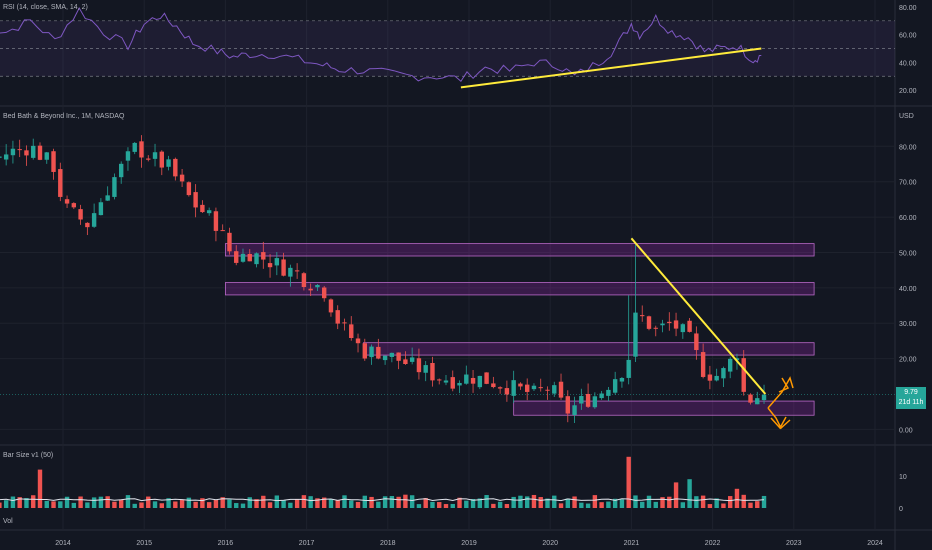  What do you see at coordinates (784, 385) in the screenshot?
I see `projection-arrow-up-head` at bounding box center [784, 385].